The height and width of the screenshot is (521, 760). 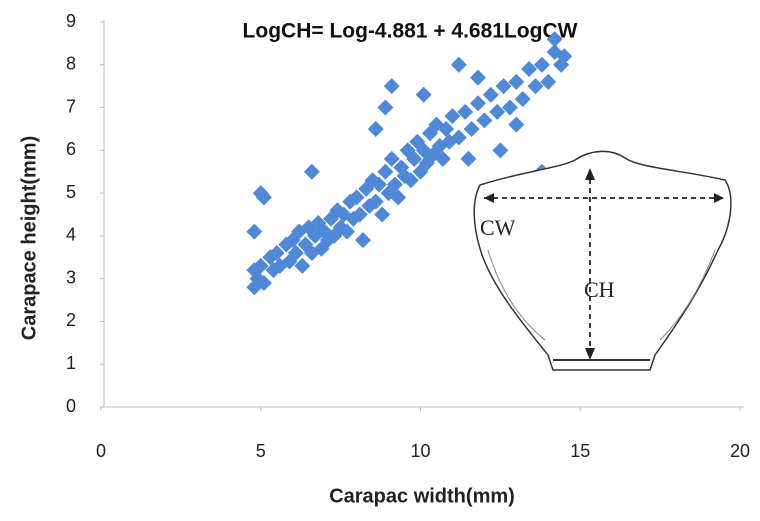 I want to click on y-tick-label: 4, so click(x=71, y=235).